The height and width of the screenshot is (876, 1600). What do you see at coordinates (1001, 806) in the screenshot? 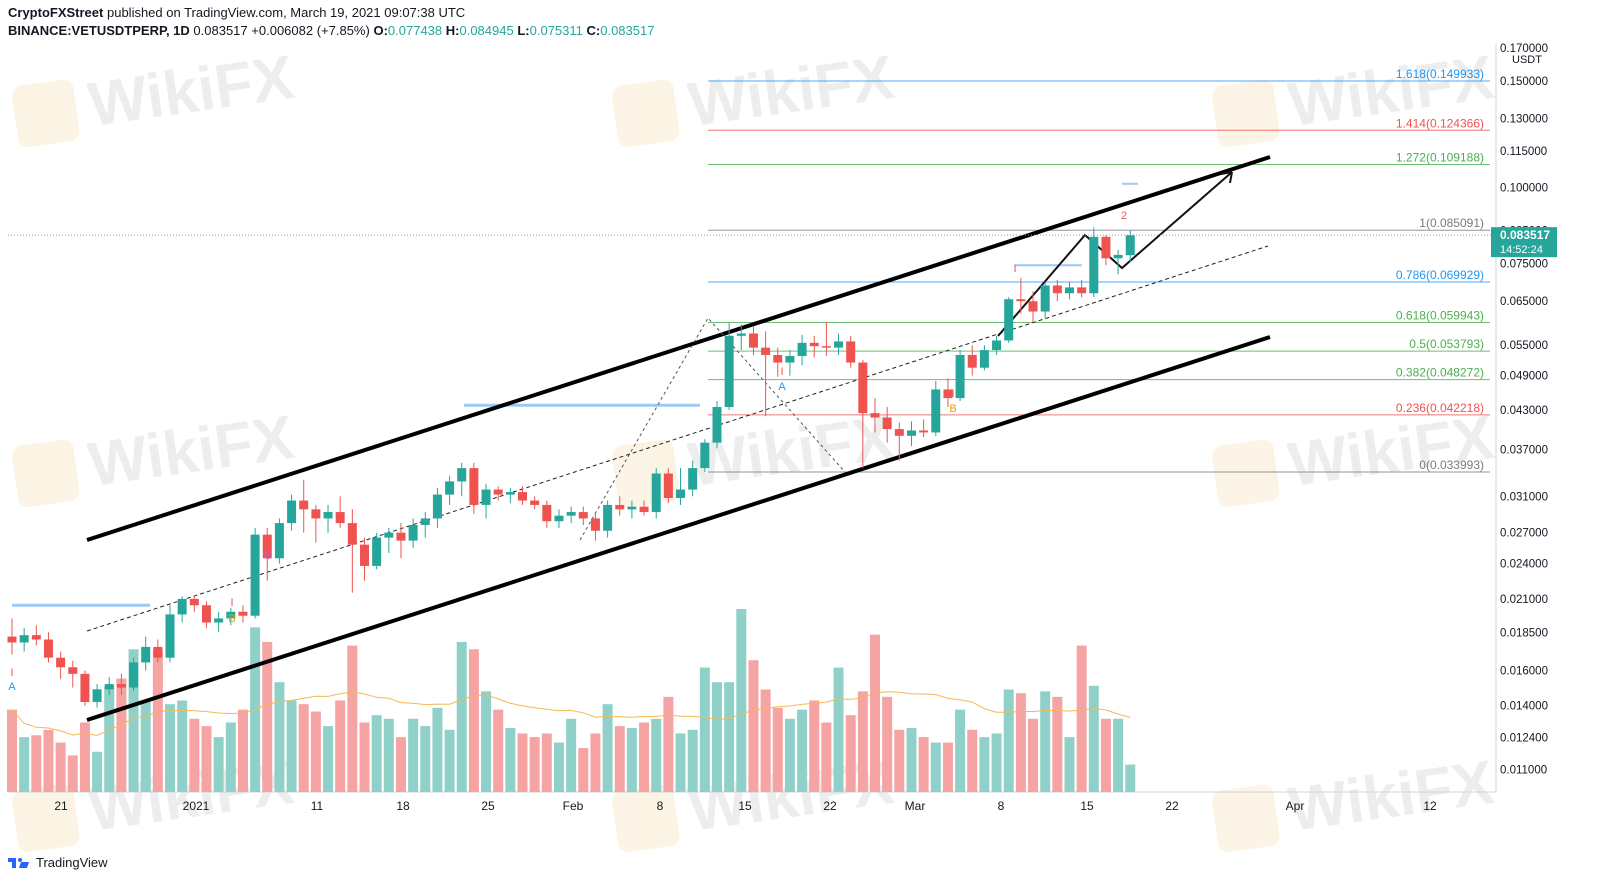
I see `x-tick-label: 8` at bounding box center [1001, 806].